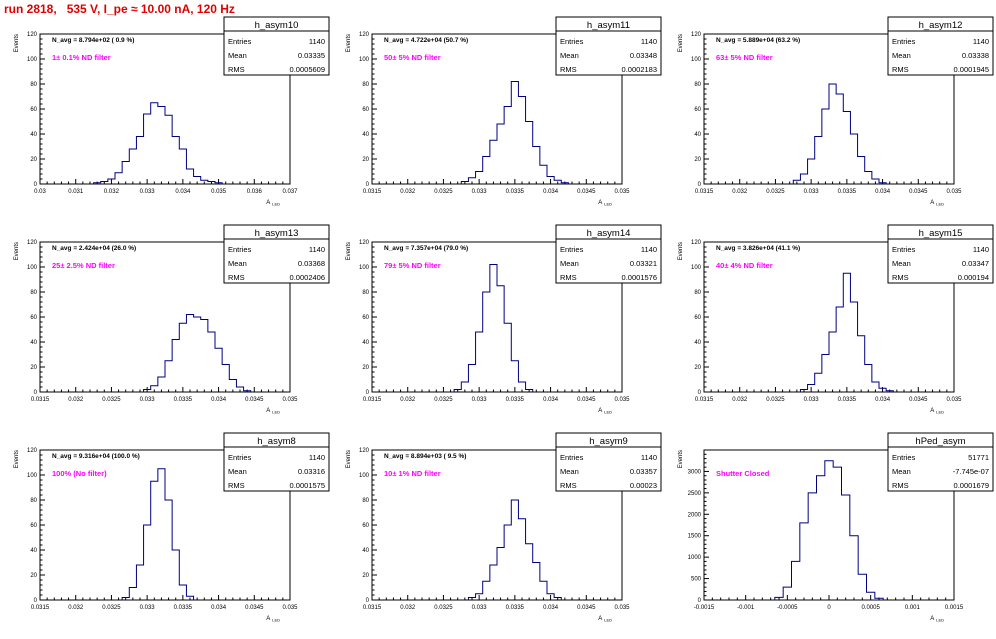  What do you see at coordinates (79, 473) in the screenshot?
I see `filter-note: 100% (No filter)` at bounding box center [79, 473].